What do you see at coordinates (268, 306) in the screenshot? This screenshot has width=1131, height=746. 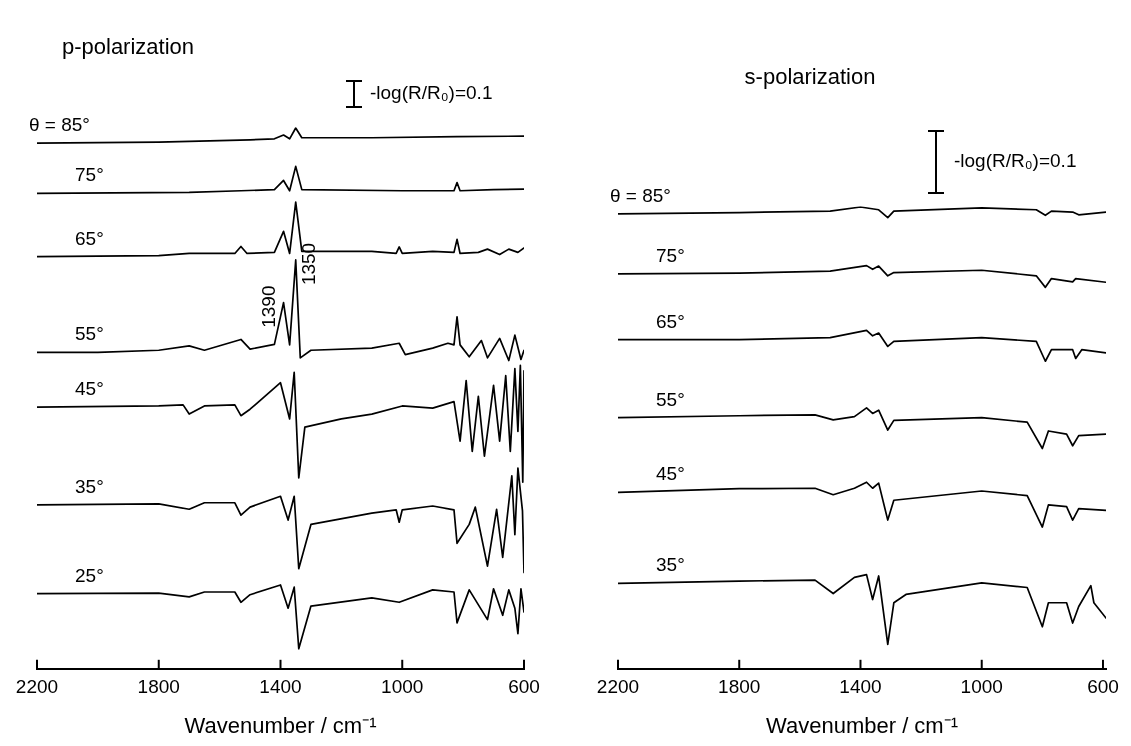 I see `annotation: 1390` at bounding box center [268, 306].